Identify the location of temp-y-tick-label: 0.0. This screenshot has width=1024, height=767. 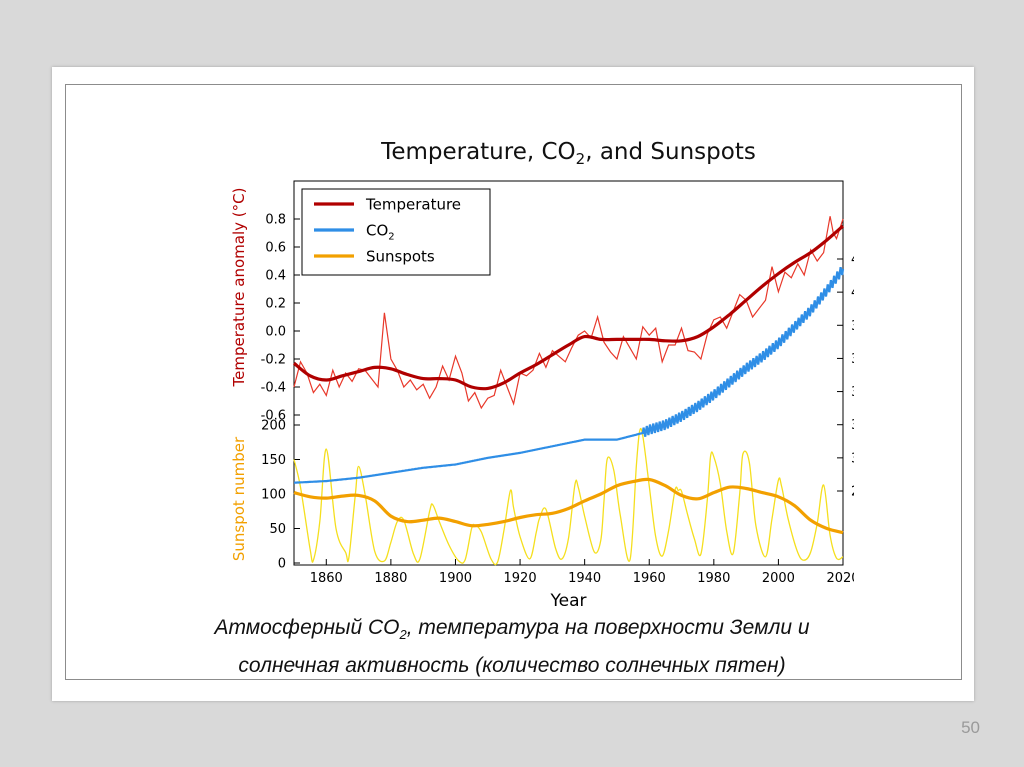
(275, 332).